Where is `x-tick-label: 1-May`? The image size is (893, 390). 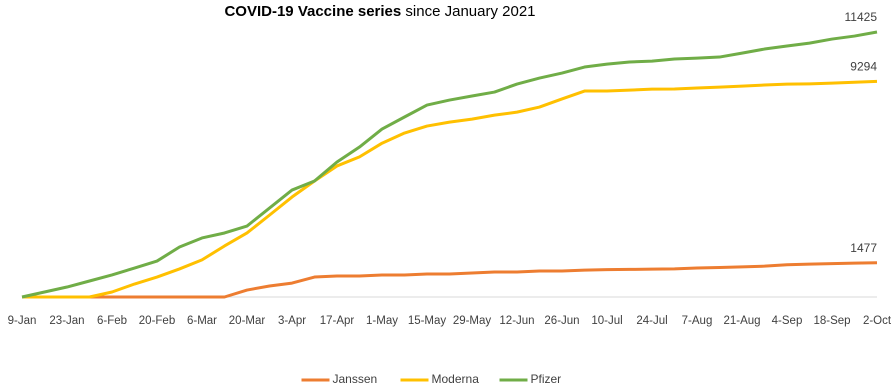 x-tick-label: 1-May is located at coordinates (382, 321).